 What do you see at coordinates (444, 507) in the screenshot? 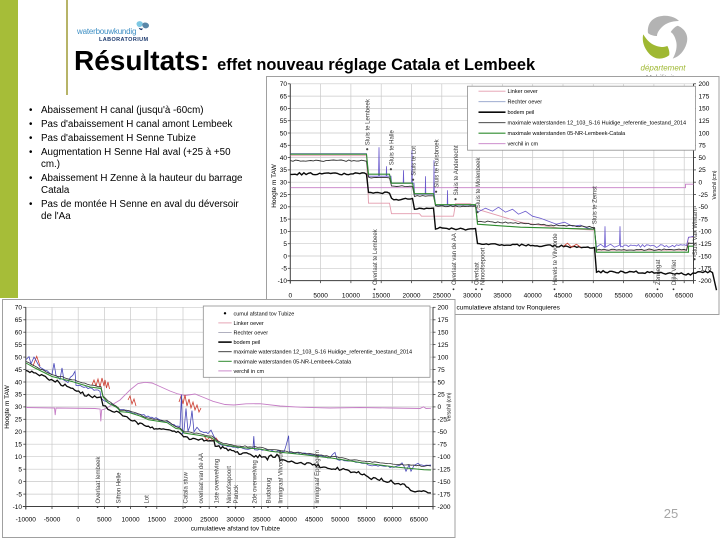
I see `svg-text: -200` at bounding box center [444, 507].